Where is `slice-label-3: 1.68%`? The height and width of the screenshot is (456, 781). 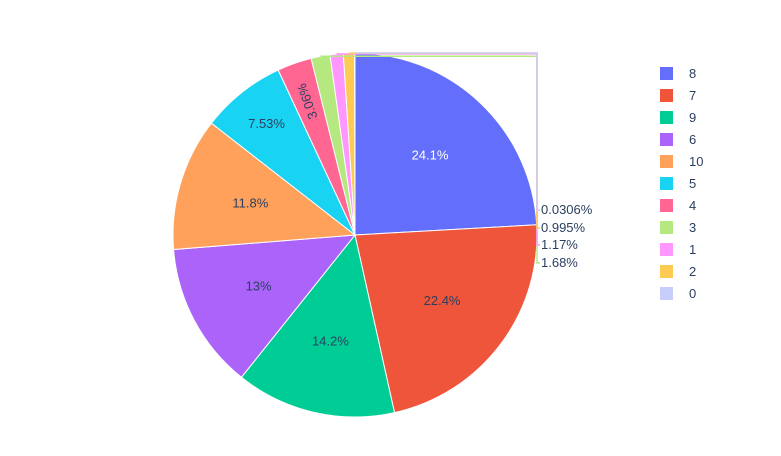 slice-label-3: 1.68% is located at coordinates (559, 262).